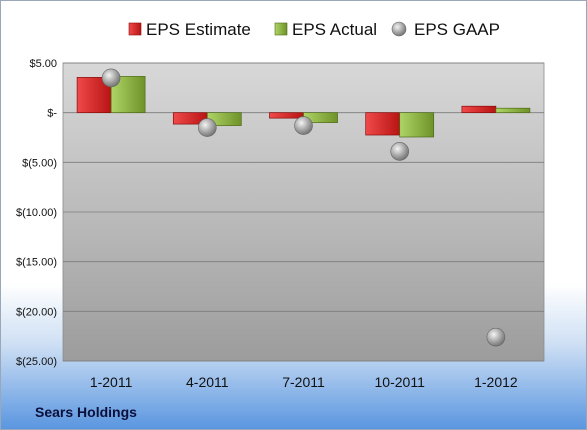 This screenshot has width=587, height=430. Describe the element at coordinates (399, 29) in the screenshot. I see `legend-marker-gaap` at that location.